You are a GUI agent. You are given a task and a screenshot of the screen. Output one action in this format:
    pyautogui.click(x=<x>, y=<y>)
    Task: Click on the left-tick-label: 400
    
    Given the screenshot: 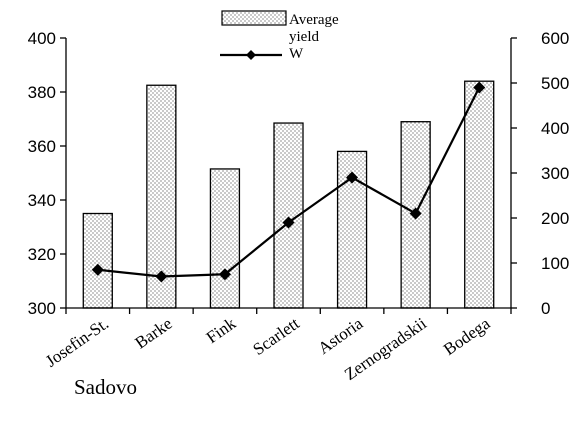 What is the action you would take?
    pyautogui.click(x=42, y=38)
    